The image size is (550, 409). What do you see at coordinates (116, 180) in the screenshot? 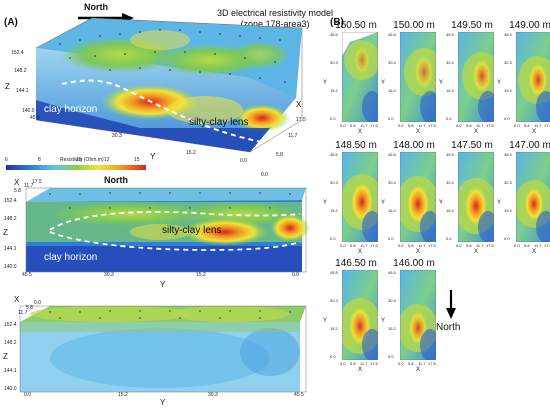
I see `north-label-mid: North` at bounding box center [116, 180].